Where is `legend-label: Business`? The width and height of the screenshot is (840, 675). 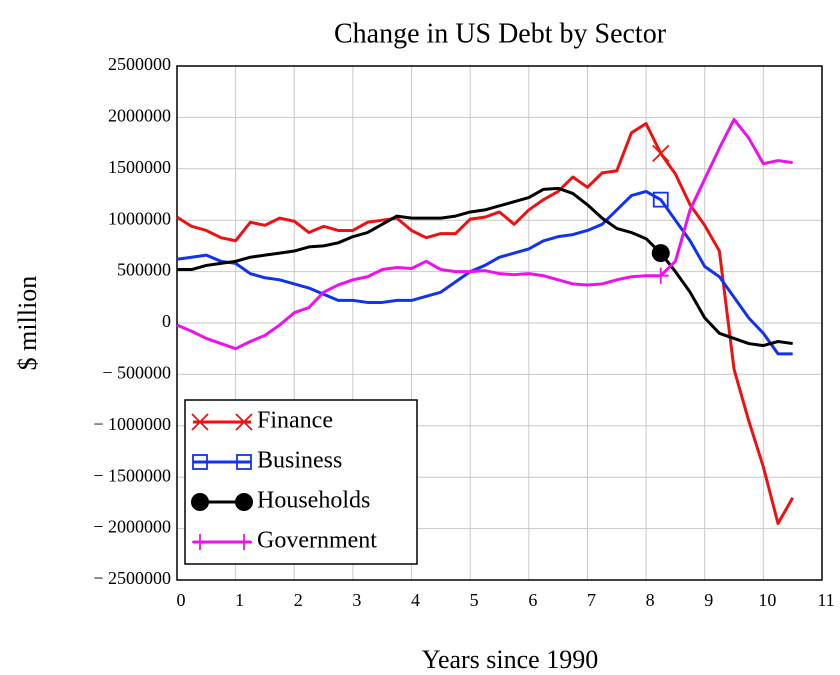 legend-label: Business is located at coordinates (299, 461).